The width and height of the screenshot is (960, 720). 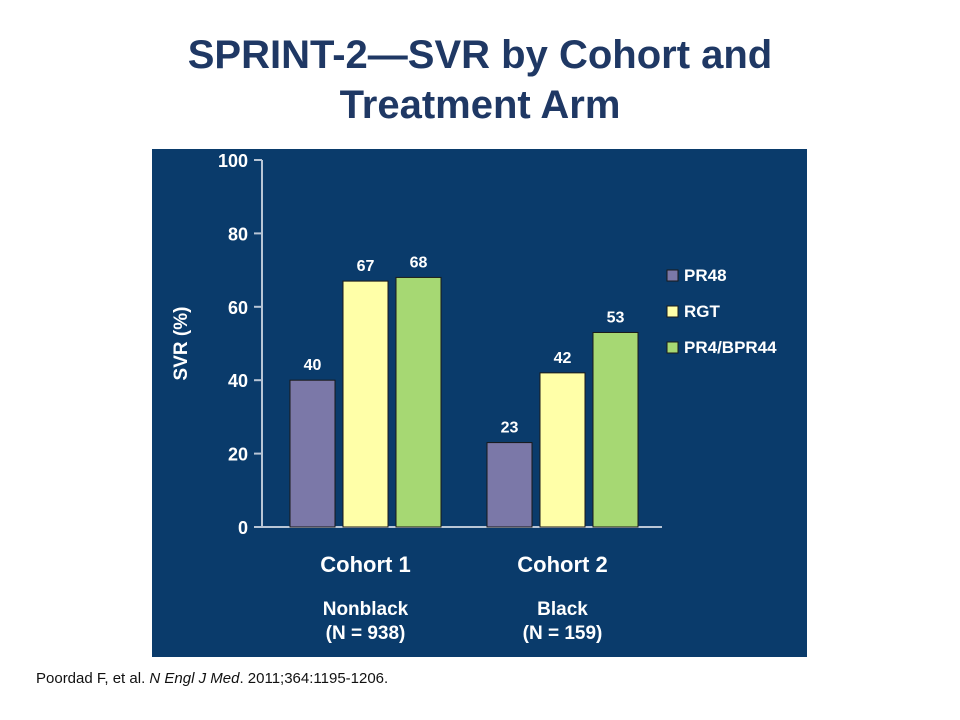 I want to click on y-tick-label: 20, so click(x=238, y=455).